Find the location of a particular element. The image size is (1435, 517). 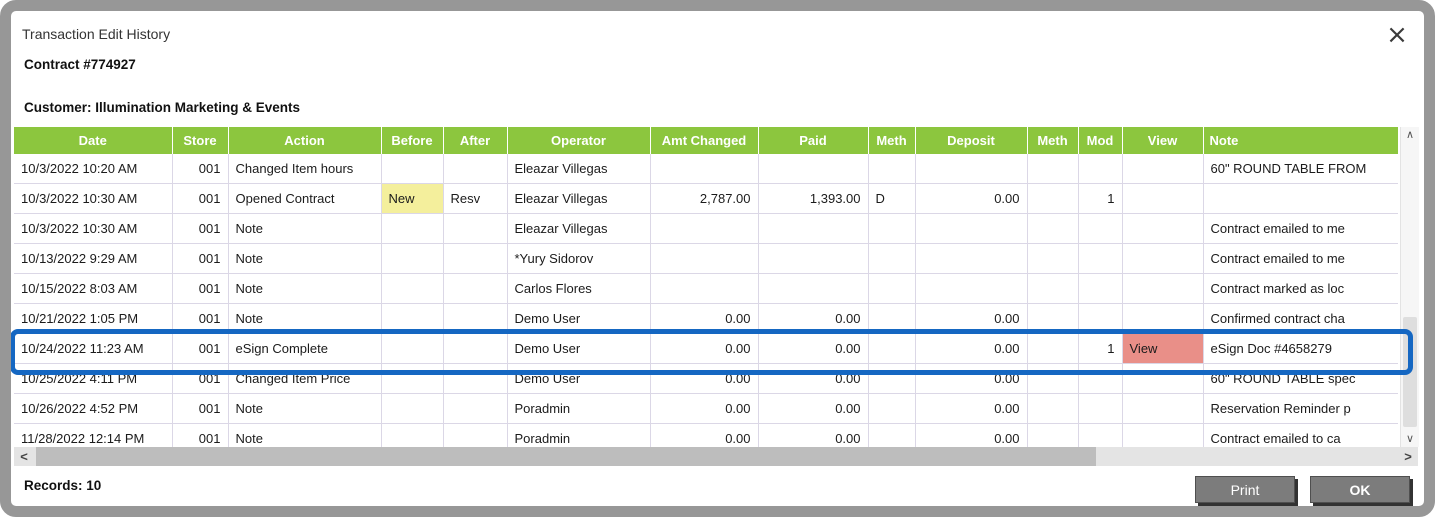

table-cell: 60" ROUND TABLE FROM is located at coordinates (1300, 169).